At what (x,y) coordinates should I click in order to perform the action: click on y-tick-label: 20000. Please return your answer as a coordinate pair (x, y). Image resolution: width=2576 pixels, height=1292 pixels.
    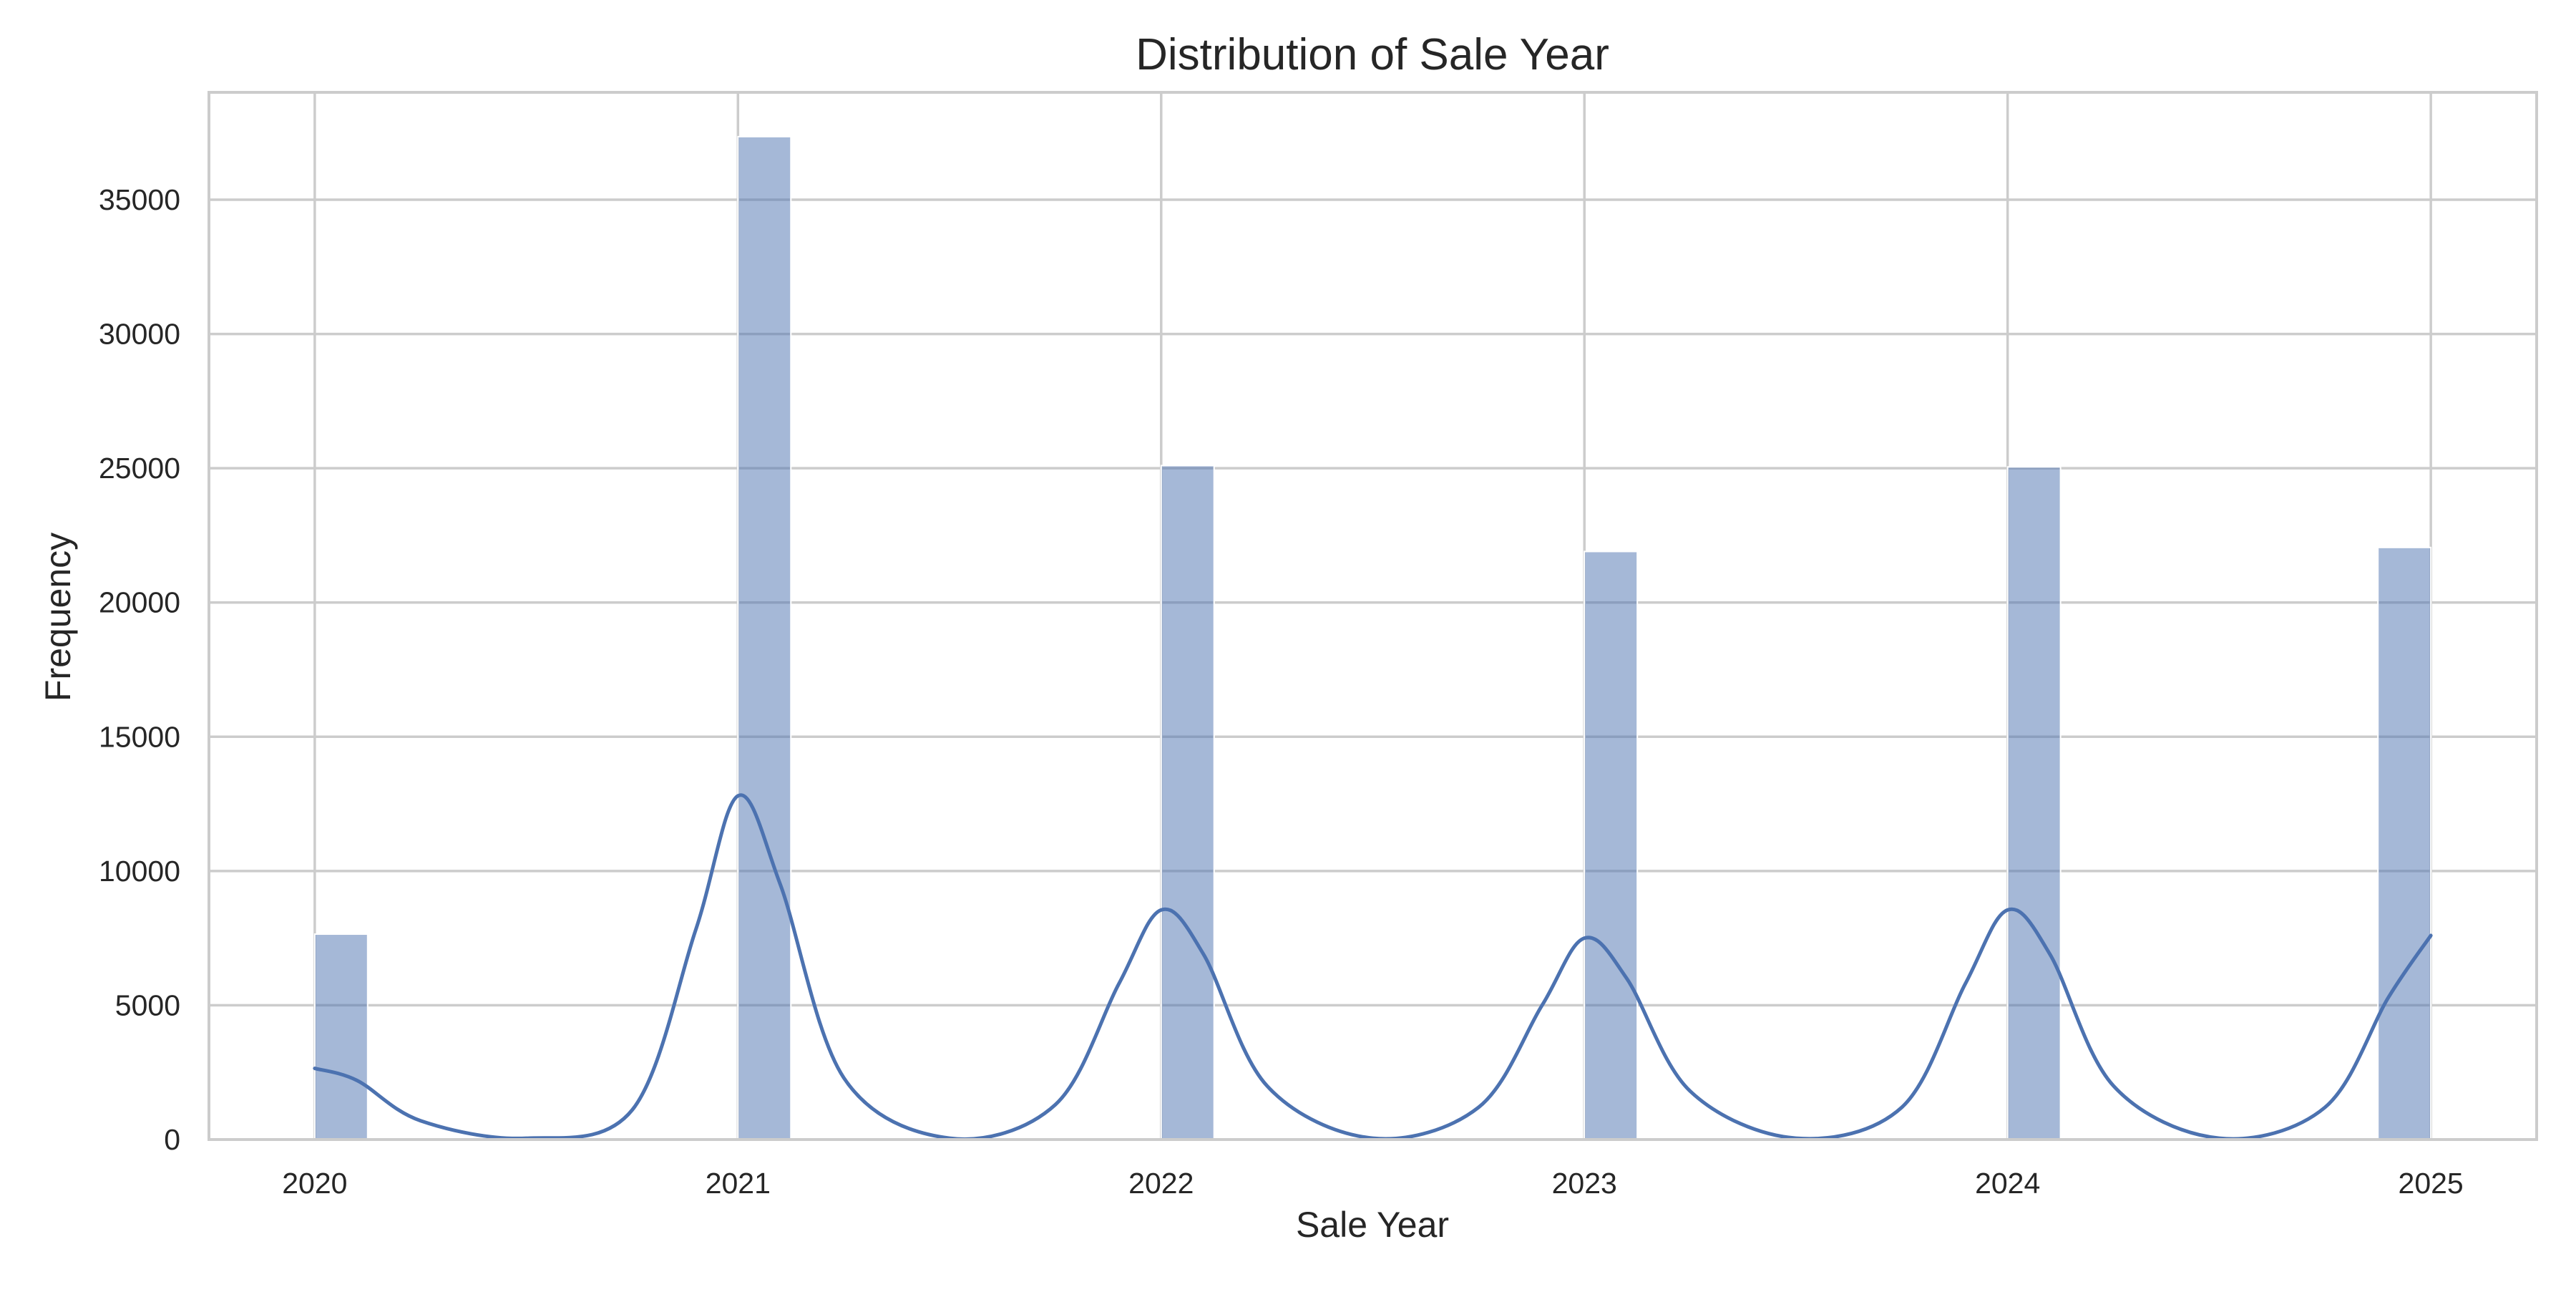
    Looking at the image, I should click on (139, 602).